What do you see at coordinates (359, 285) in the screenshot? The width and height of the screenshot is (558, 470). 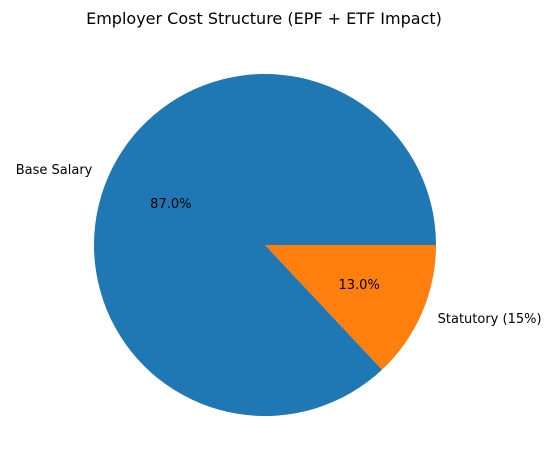 I see `slice-percentage-label: 13.0%` at bounding box center [359, 285].